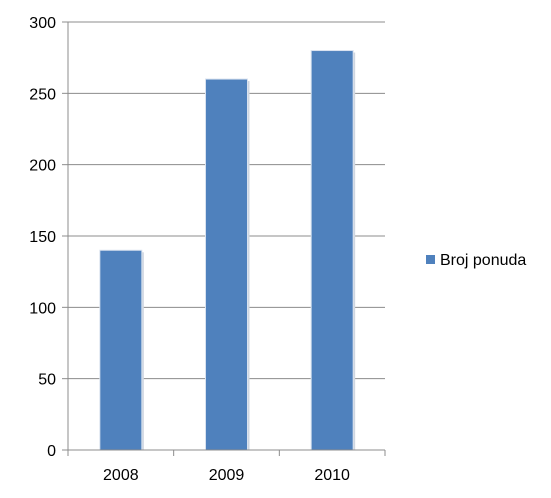 This screenshot has width=551, height=498. I want to click on x-tick-labels: 2008 2009 2010, so click(226, 467).